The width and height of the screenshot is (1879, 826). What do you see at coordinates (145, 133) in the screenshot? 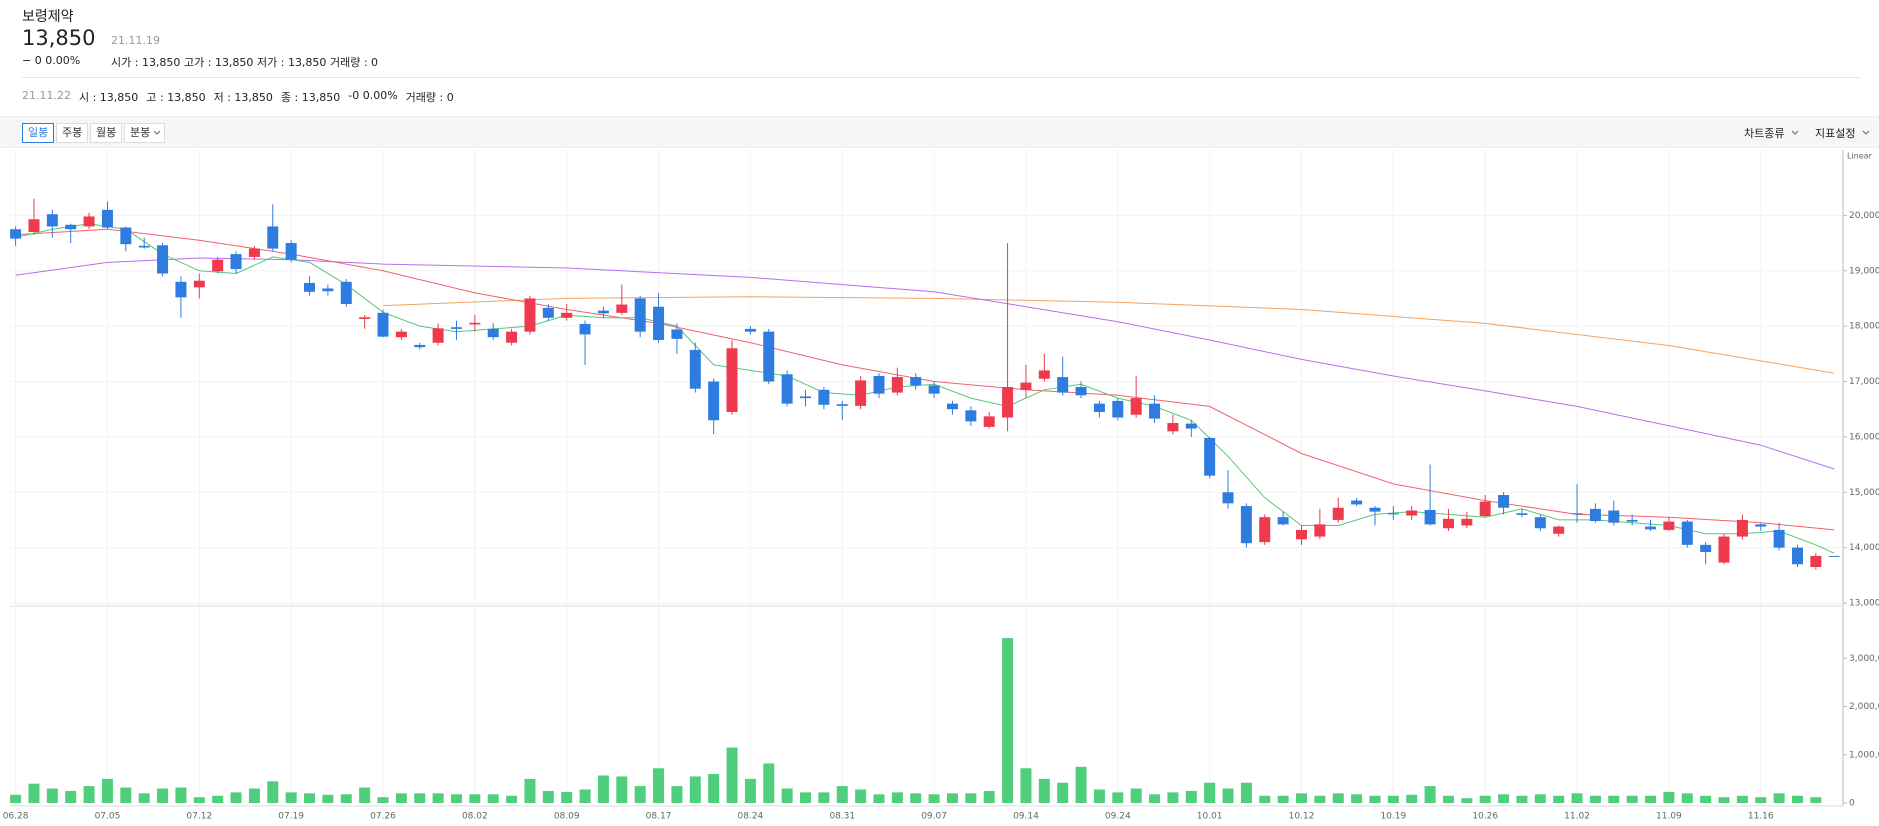
I see `period-tab: 분봉` at bounding box center [145, 133].